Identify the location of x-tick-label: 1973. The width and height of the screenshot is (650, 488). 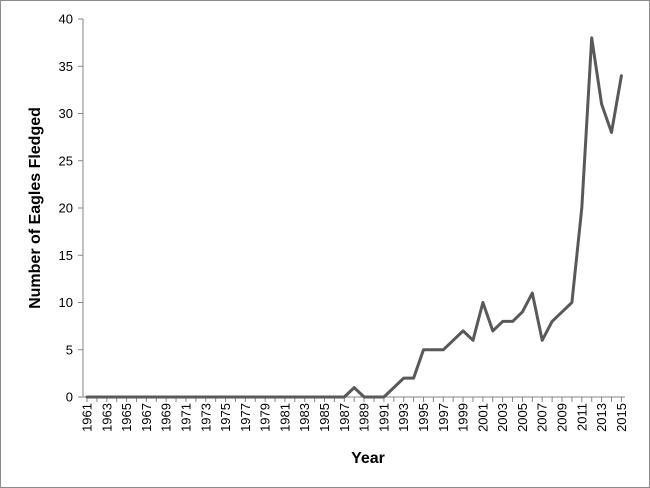
(205, 417).